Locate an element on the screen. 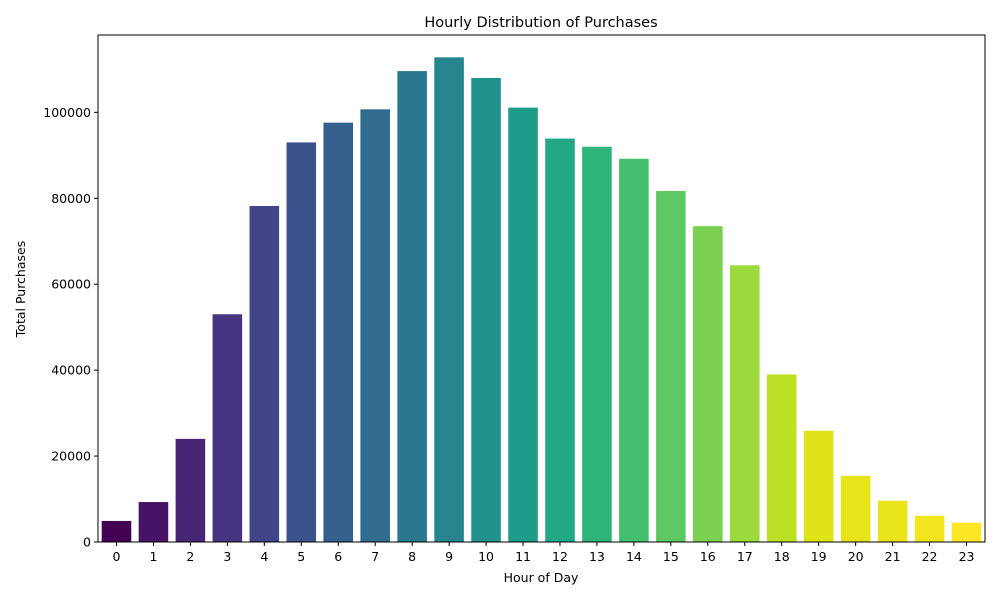  x-tick-label: 3 is located at coordinates (227, 556).